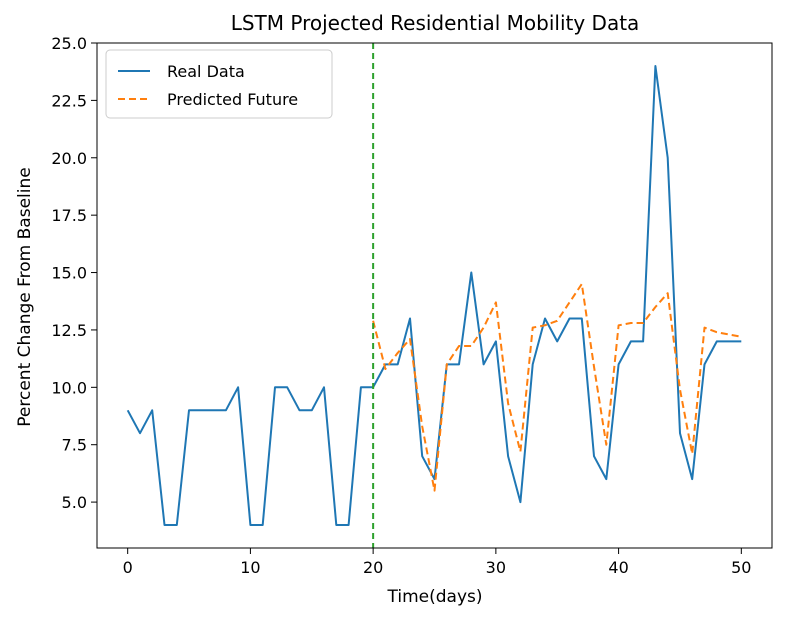 The height and width of the screenshot is (620, 792). Describe the element at coordinates (69, 387) in the screenshot. I see `y-tick-label: 10.0` at that location.